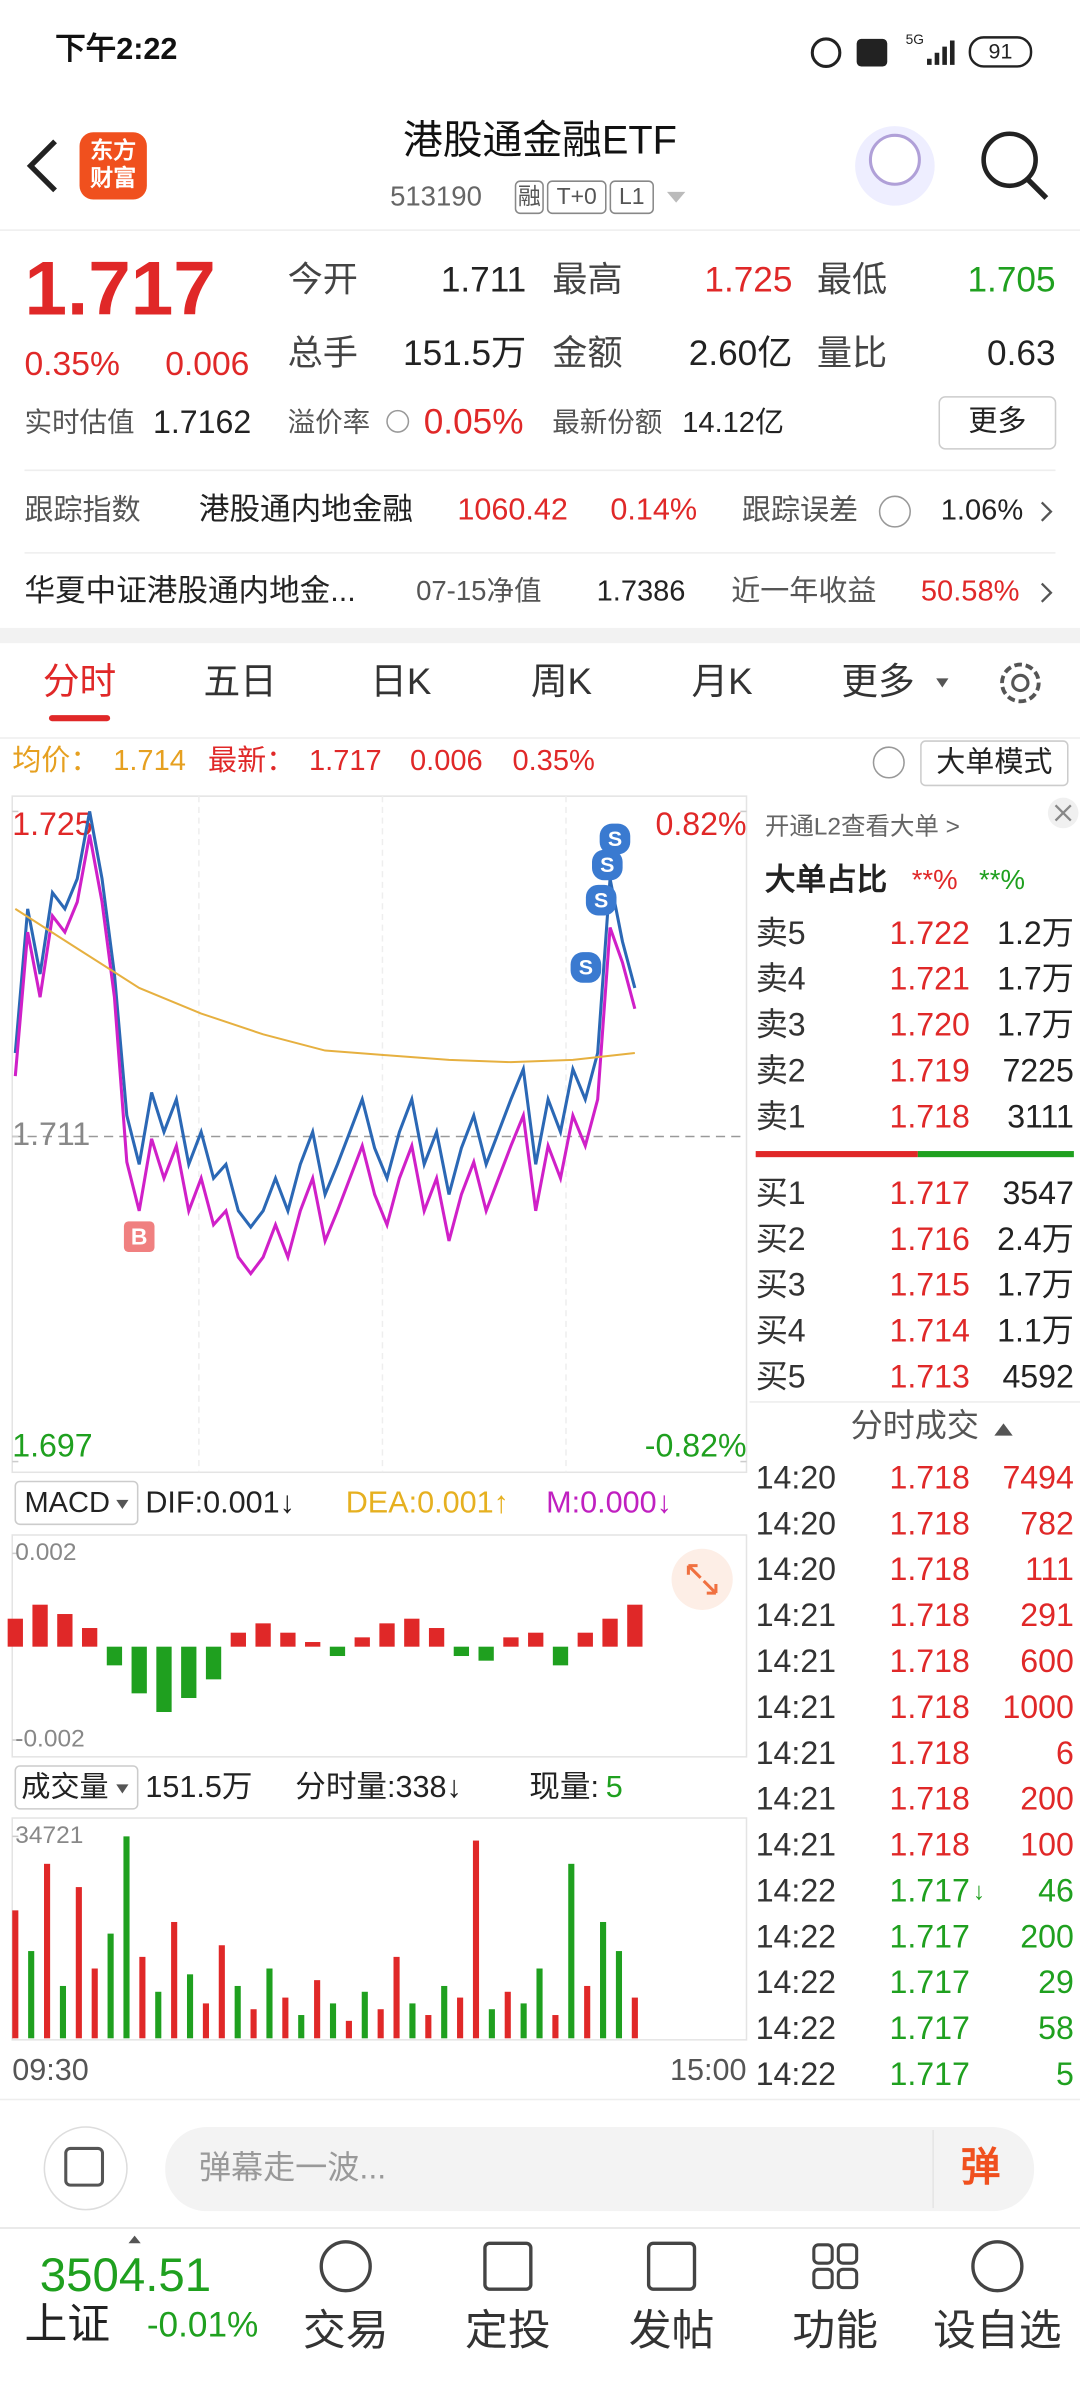  Describe the element at coordinates (587, 279) in the screenshot. I see `field-label: 最高` at that location.